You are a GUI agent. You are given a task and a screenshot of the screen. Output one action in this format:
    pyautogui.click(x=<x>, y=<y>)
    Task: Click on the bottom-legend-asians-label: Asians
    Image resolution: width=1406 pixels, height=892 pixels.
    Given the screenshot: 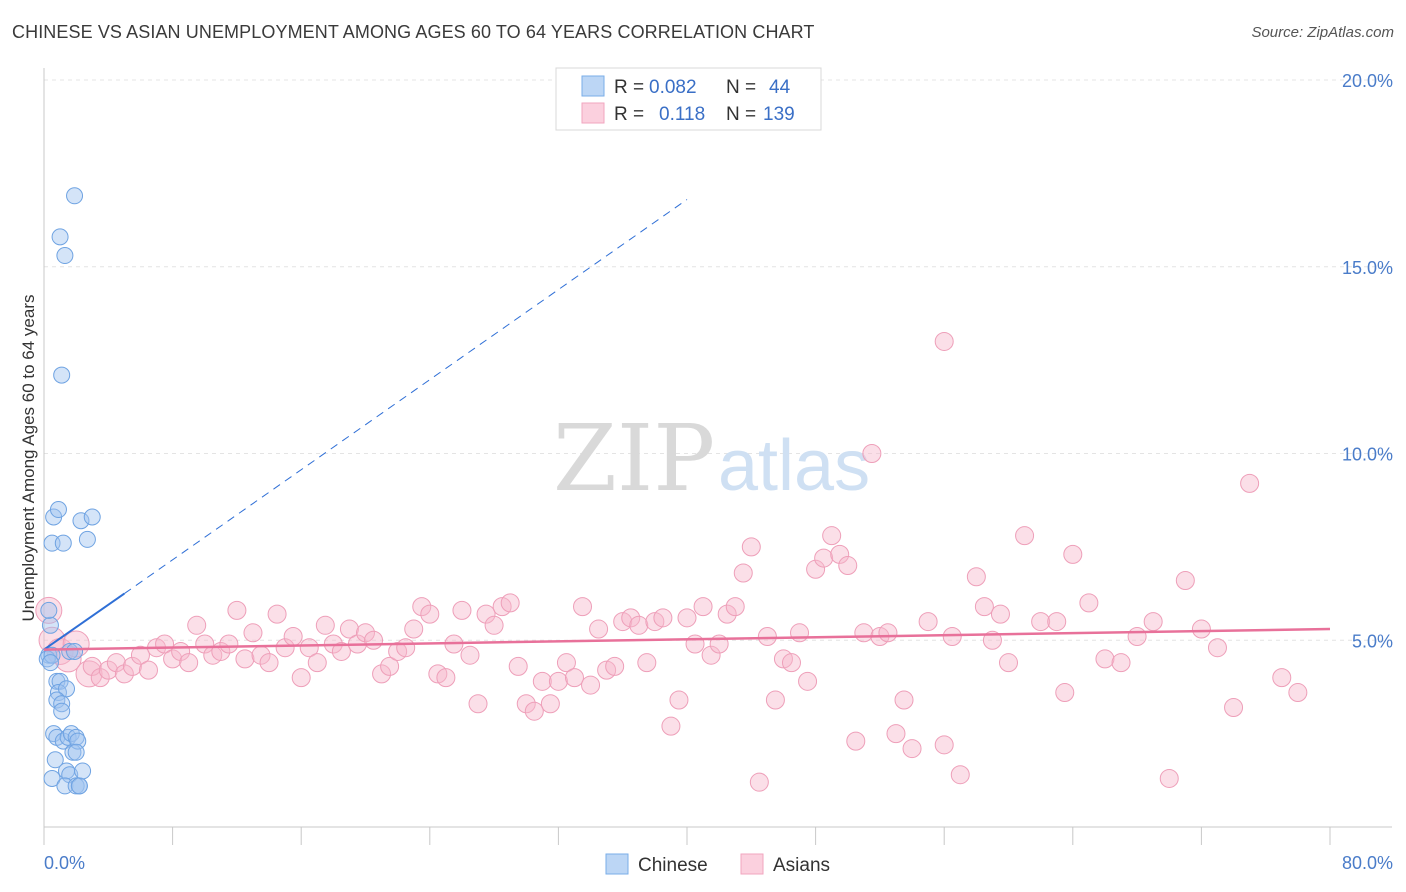 What is the action you would take?
    pyautogui.click(x=801, y=865)
    